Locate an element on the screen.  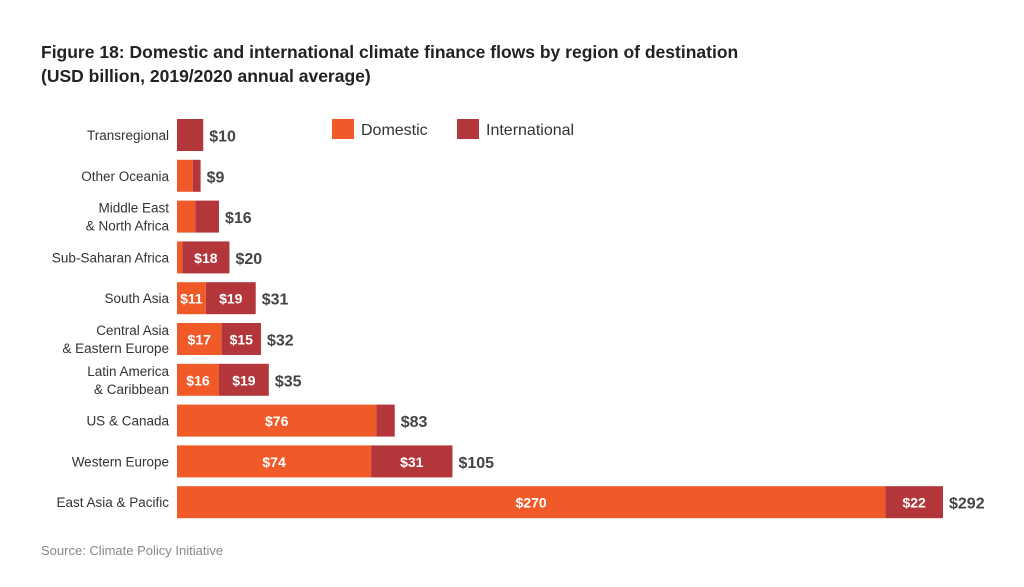
total-label: $20 is located at coordinates (248, 259).